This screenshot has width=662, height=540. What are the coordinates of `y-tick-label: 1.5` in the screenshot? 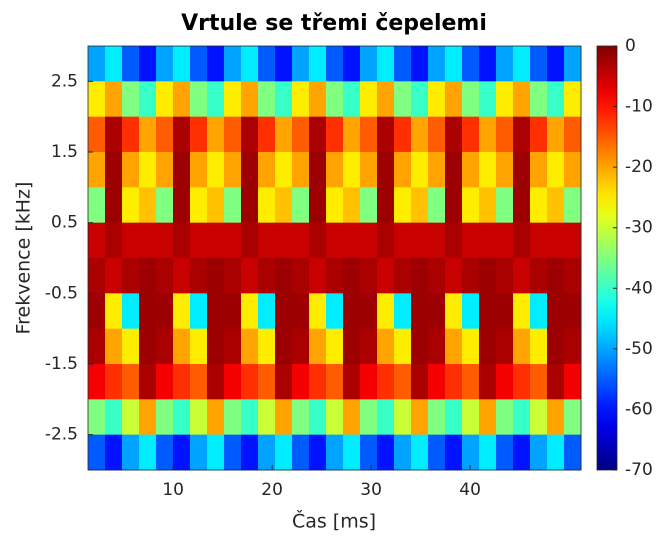 It's located at (64, 152).